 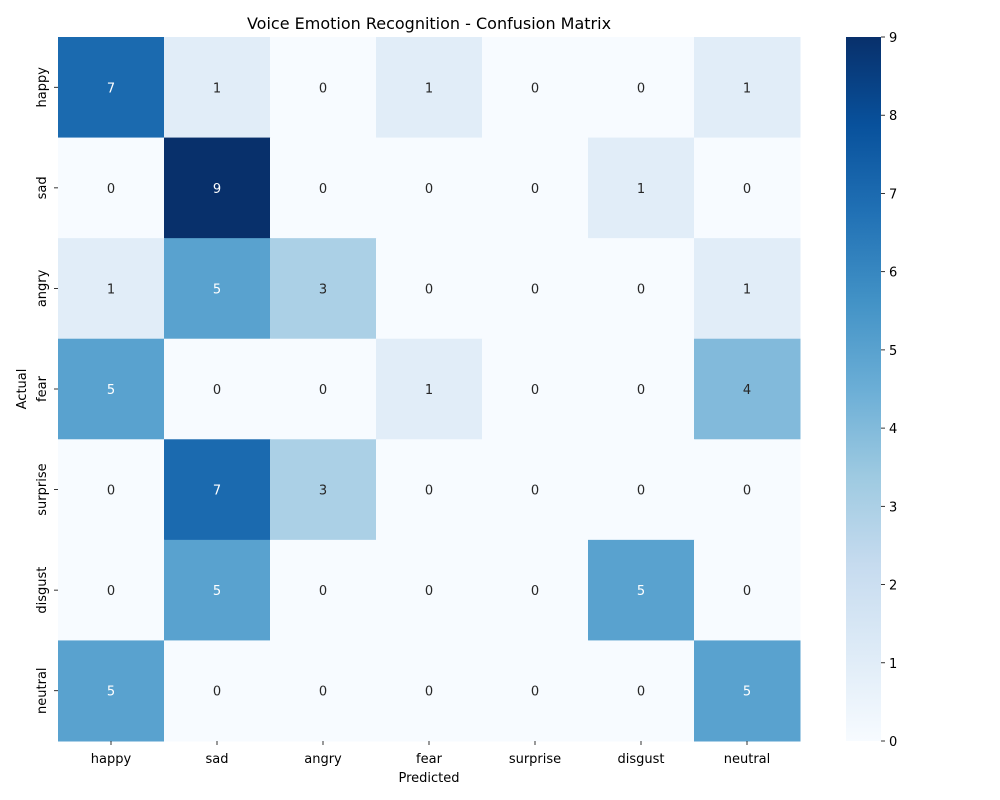 I want to click on colorbar-tick-label: 8, so click(x=893, y=116).